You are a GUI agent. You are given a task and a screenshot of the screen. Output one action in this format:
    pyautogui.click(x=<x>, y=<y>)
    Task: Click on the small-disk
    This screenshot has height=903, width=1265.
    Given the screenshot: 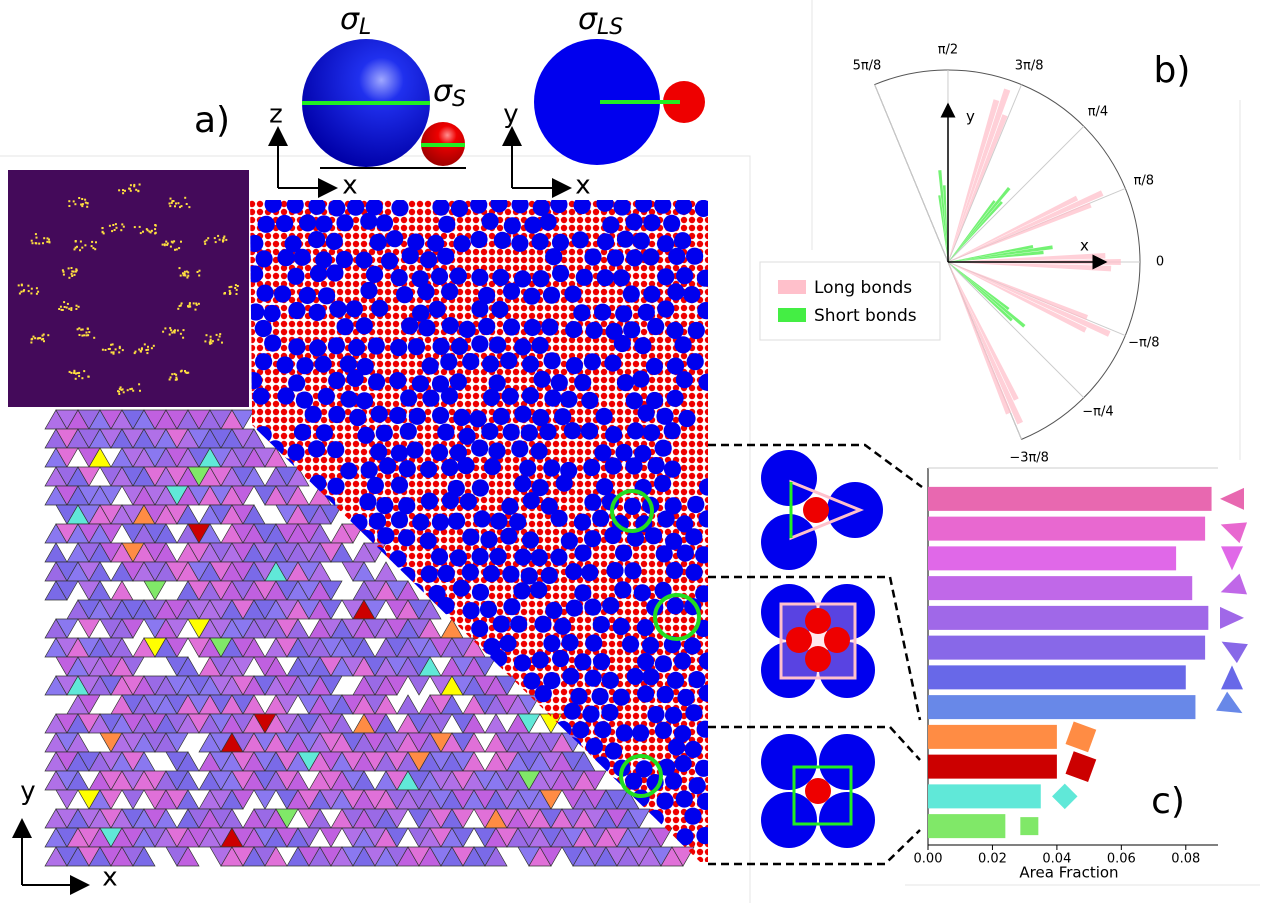 What is the action you would take?
    pyautogui.click(x=816, y=510)
    